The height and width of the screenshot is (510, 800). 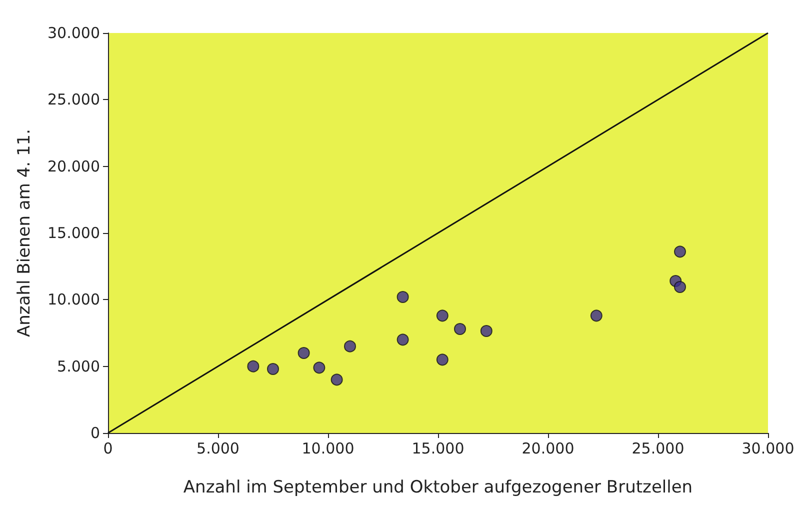 I want to click on y-tick-label: 10.000, so click(x=74, y=299).